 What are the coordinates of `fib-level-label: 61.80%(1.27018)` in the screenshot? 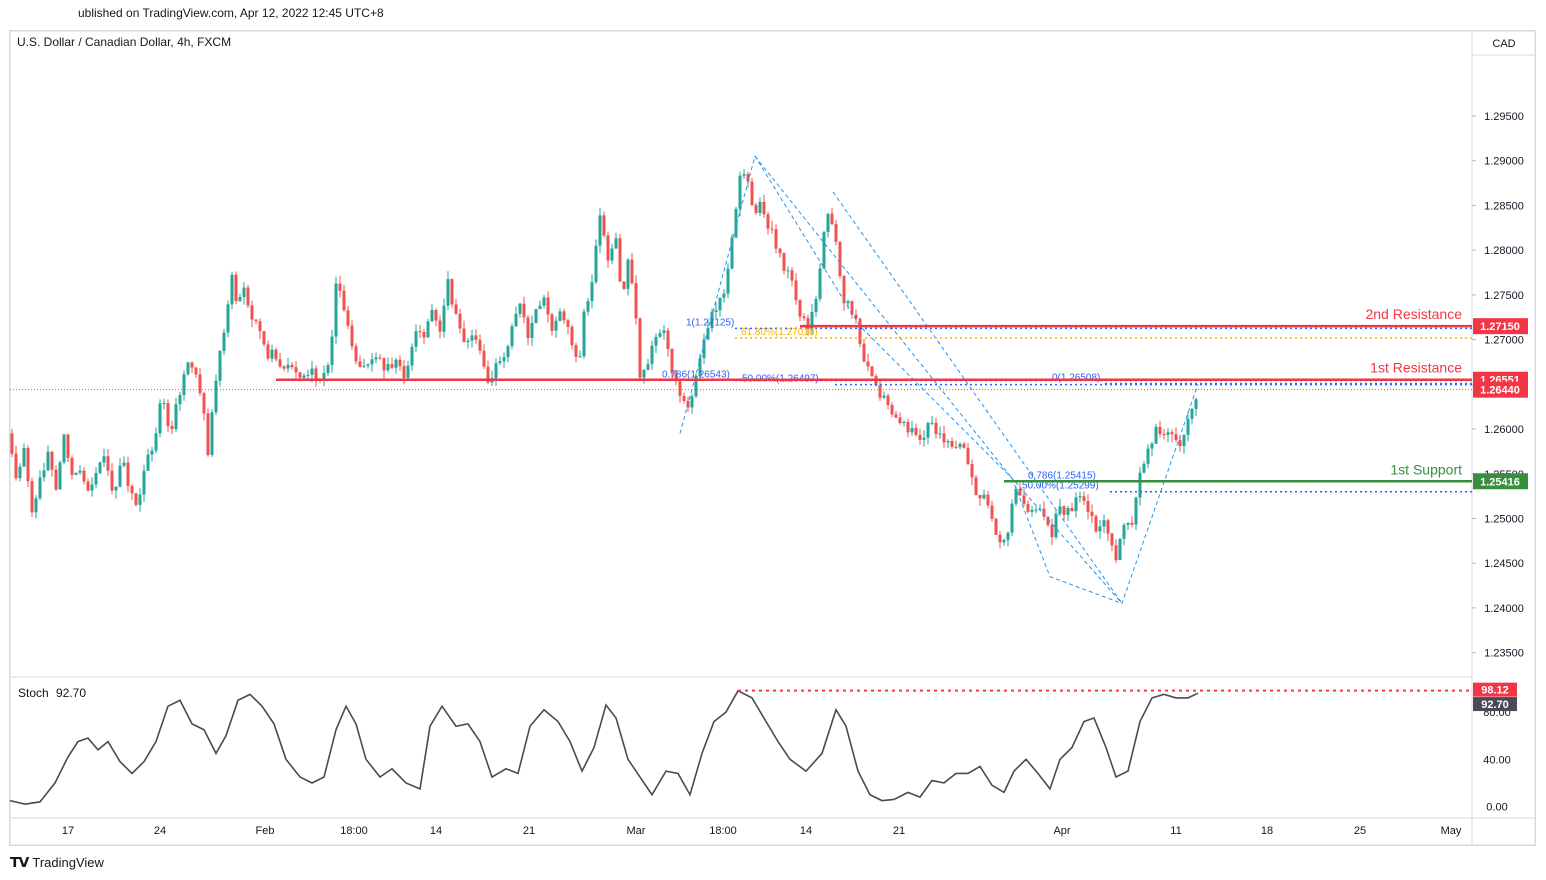 It's located at (779, 332).